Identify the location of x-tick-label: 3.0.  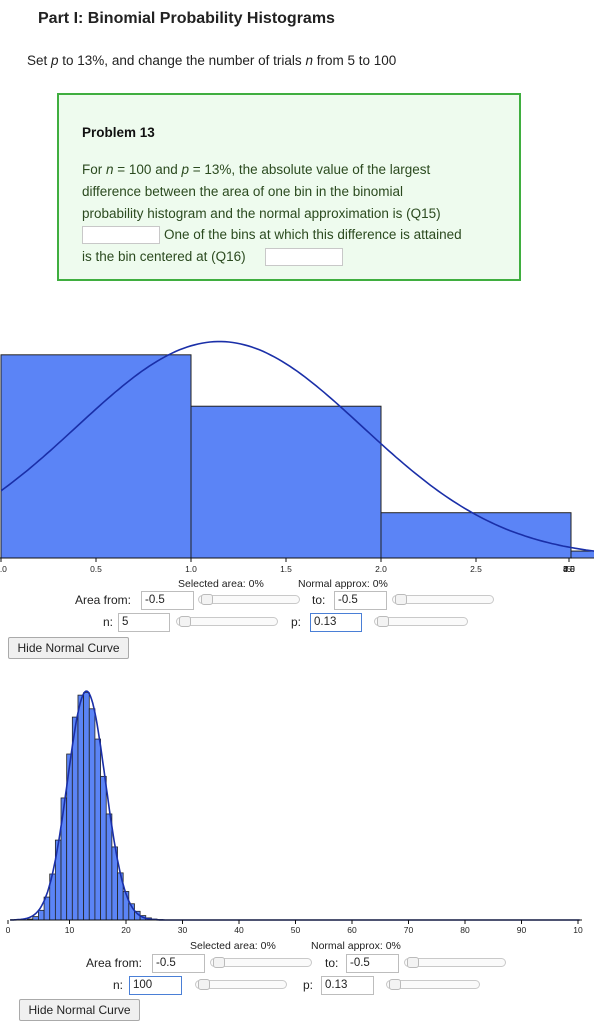
(569, 569).